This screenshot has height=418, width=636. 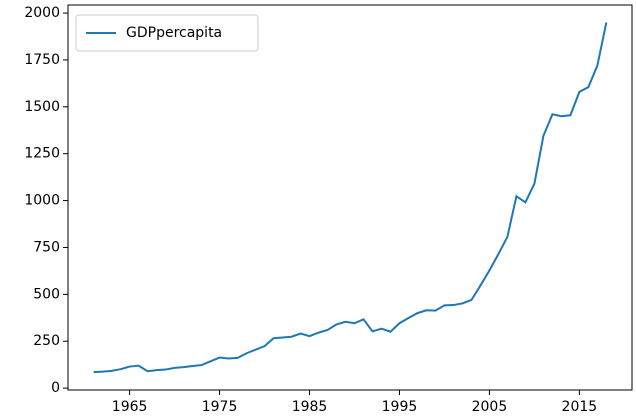 What do you see at coordinates (310, 407) in the screenshot?
I see `x-tick-label: 1985` at bounding box center [310, 407].